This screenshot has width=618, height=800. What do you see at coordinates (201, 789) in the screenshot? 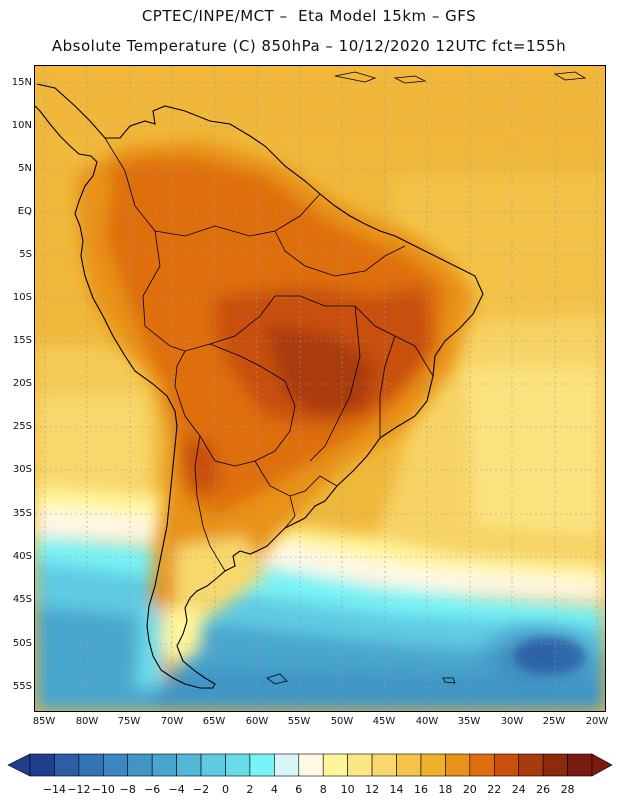
I see `colorbar-tick-label: −2` at bounding box center [201, 789].